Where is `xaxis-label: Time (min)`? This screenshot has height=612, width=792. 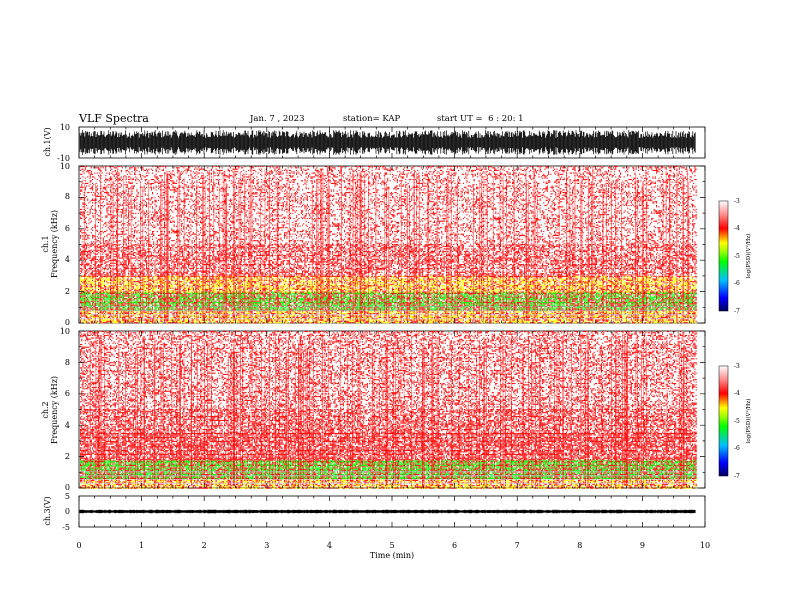 xaxis-label: Time (min) is located at coordinates (392, 555).